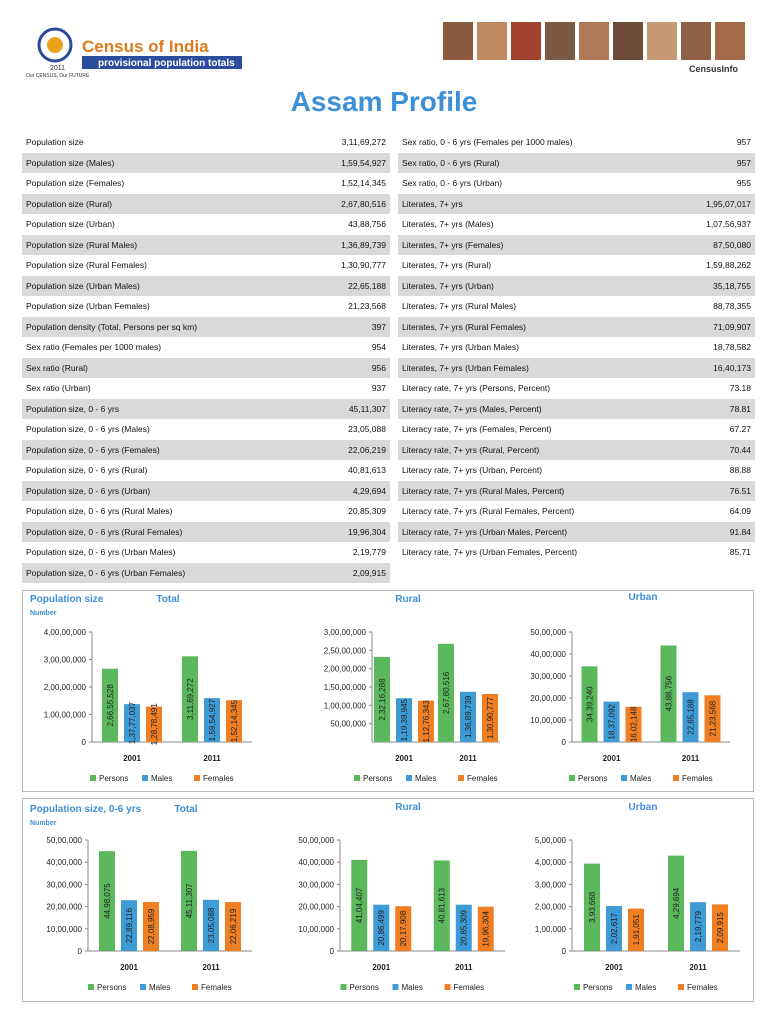  I want to click on table-row: Literates, 7+ yrs (Rural) 1,59,88,262, so click(576, 265).